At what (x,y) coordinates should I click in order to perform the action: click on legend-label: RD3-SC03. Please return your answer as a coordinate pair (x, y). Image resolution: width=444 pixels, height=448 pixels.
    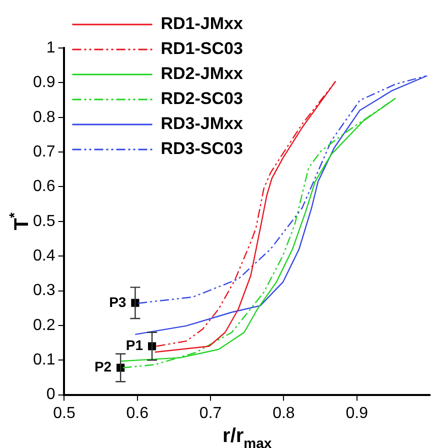
    Looking at the image, I should click on (201, 148).